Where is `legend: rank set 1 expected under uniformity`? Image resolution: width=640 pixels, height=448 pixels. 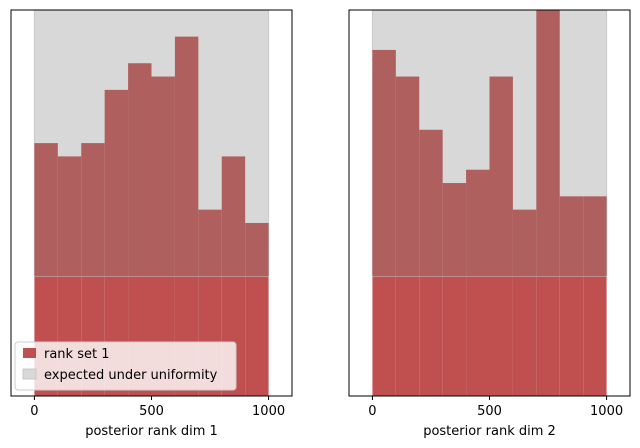 legend: rank set 1 expected under uniformity is located at coordinates (125, 366).